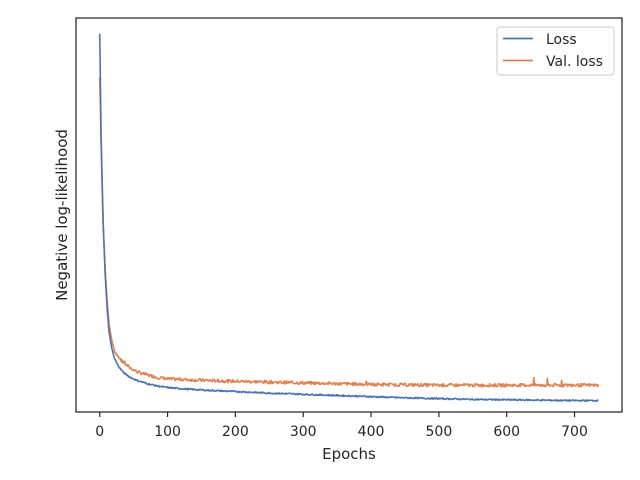  What do you see at coordinates (561, 40) in the screenshot?
I see `legend-label-loss: Loss` at bounding box center [561, 40].